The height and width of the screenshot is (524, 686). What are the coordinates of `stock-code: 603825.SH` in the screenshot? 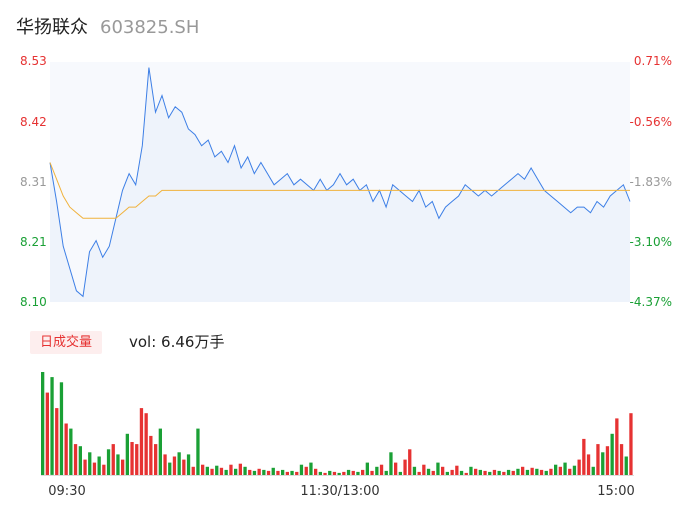 It's located at (150, 27).